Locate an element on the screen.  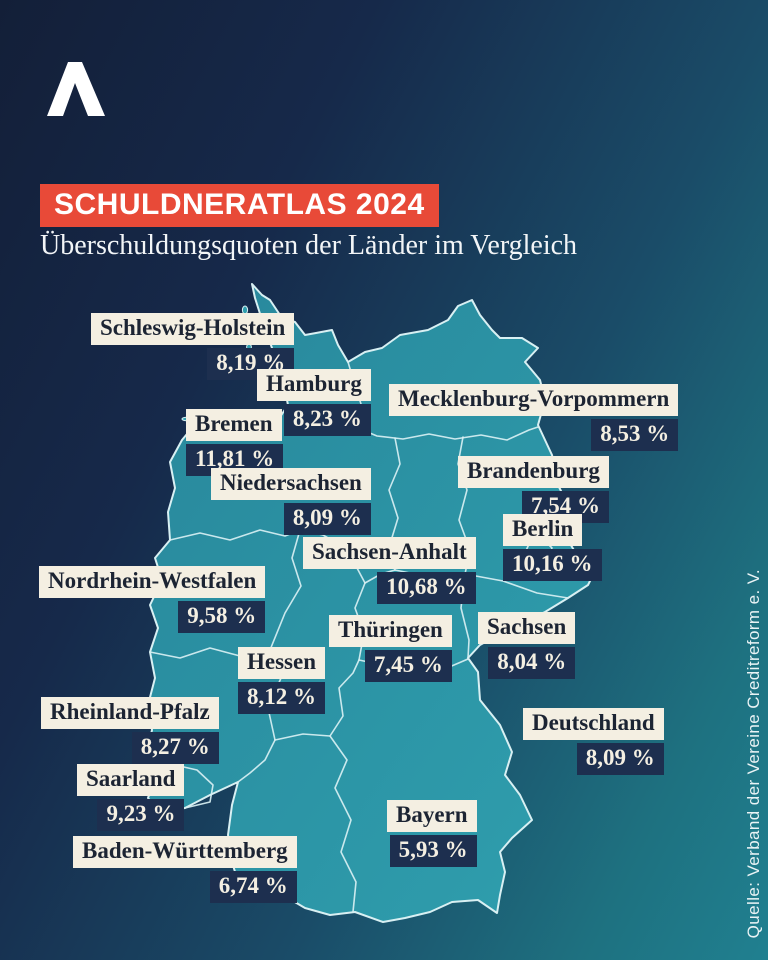
region-name: Mecklenburg-Vorpommern is located at coordinates (534, 400).